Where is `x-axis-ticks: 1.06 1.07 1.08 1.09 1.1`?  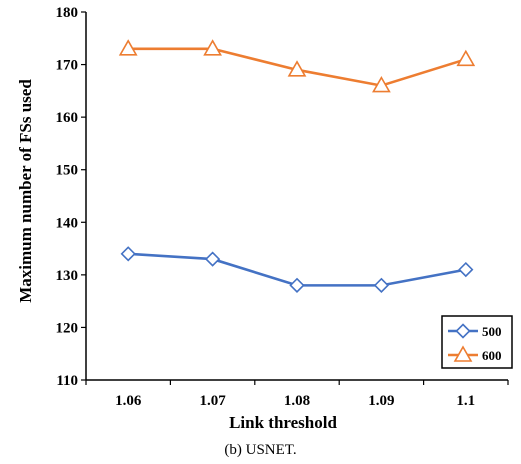
x-axis-ticks: 1.06 1.07 1.08 1.09 1.1 is located at coordinates (297, 394).